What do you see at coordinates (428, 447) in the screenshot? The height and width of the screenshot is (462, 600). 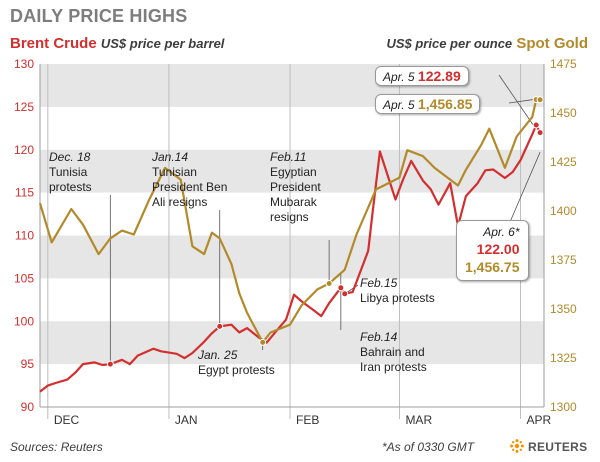 I see `asof-note: *As of 0330 GMT` at bounding box center [428, 447].